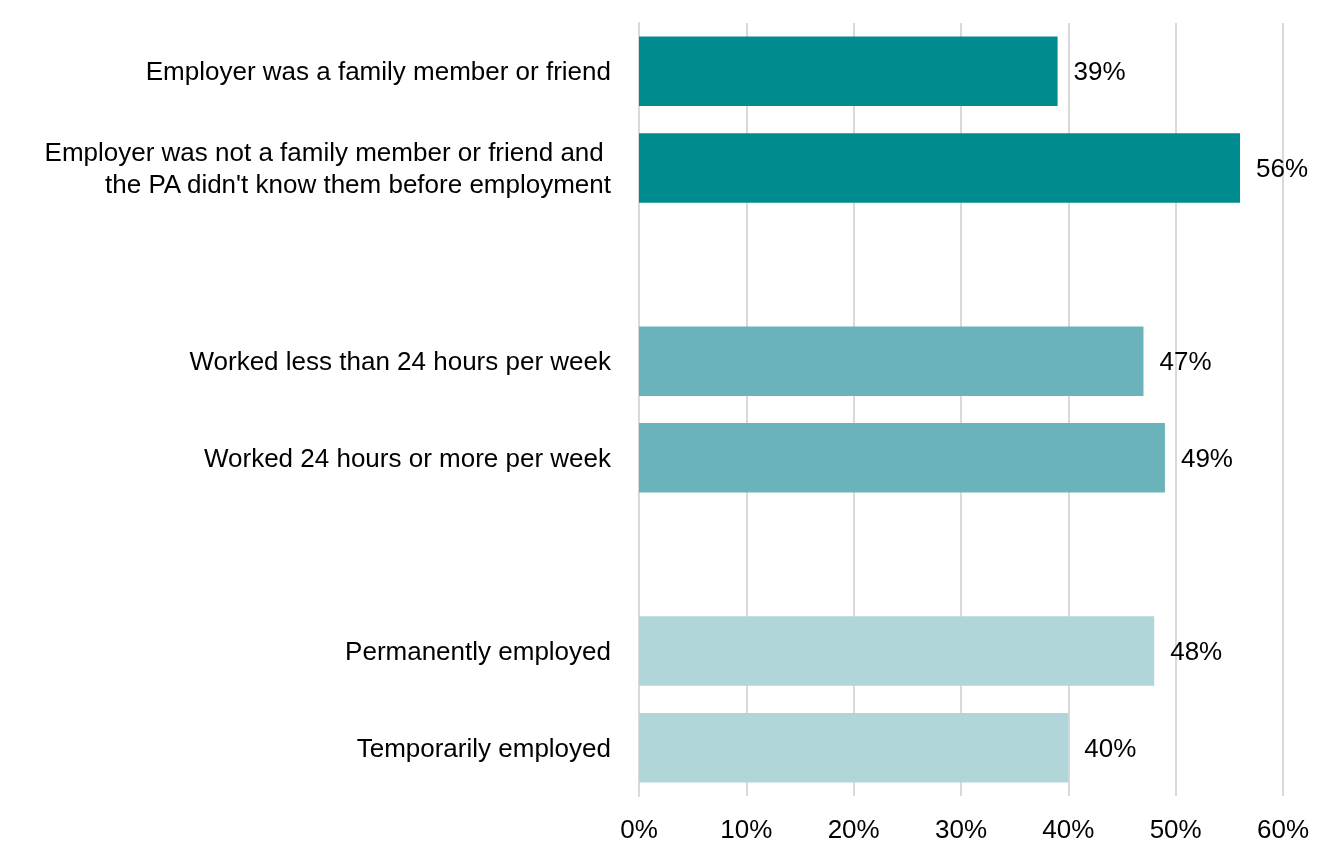  I want to click on data-label: 56%, so click(1282, 167).